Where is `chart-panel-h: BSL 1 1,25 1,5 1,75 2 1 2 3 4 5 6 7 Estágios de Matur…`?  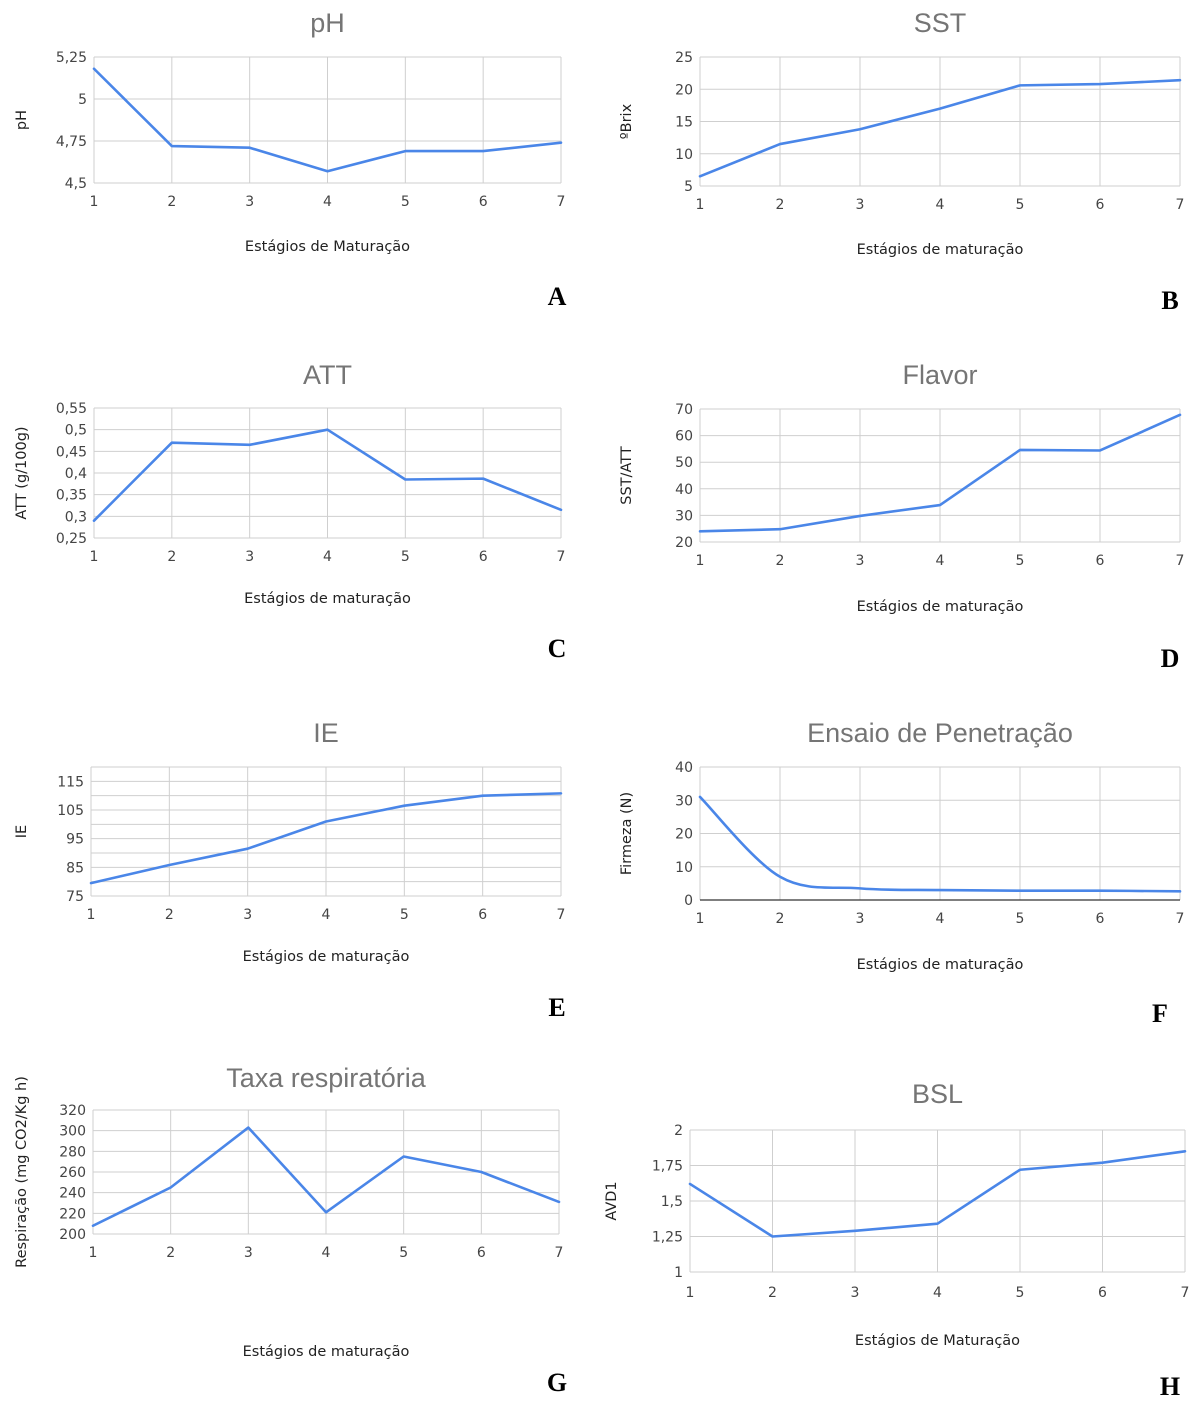 chart-panel-h: BSL 1 1,25 1,5 1,75 2 1 2 3 4 5 6 7 Estágios de Matur… is located at coordinates (896, 1240).